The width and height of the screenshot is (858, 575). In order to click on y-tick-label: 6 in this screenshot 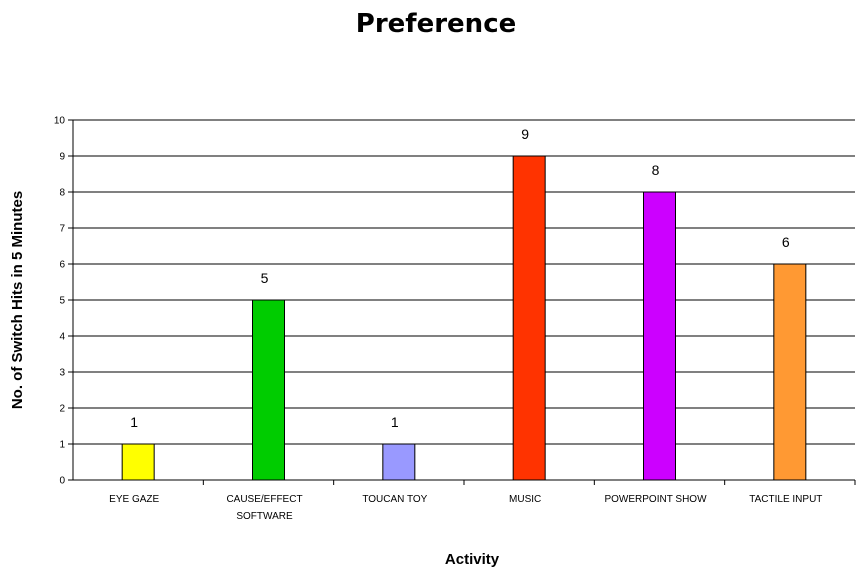, I will do `click(62, 265)`.